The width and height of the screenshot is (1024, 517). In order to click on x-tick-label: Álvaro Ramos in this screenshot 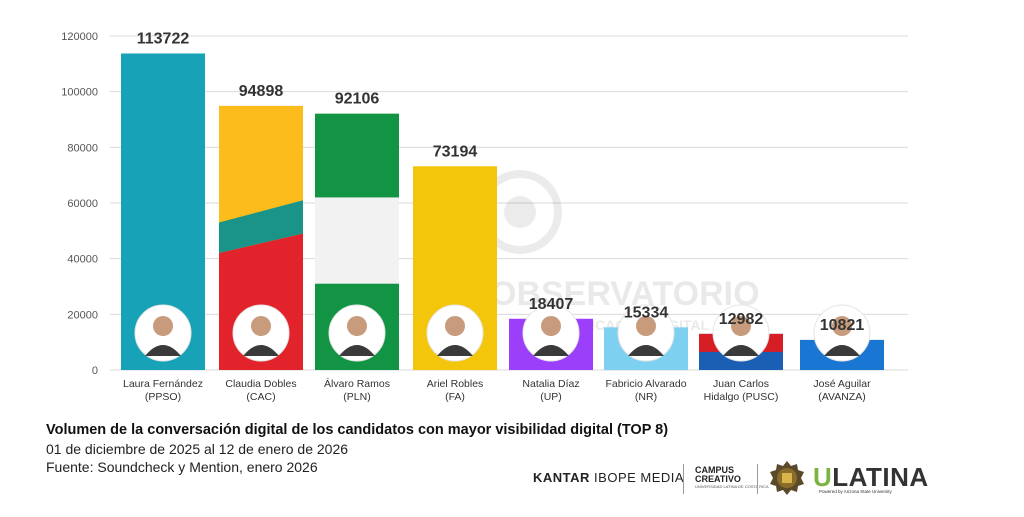, I will do `click(357, 383)`.